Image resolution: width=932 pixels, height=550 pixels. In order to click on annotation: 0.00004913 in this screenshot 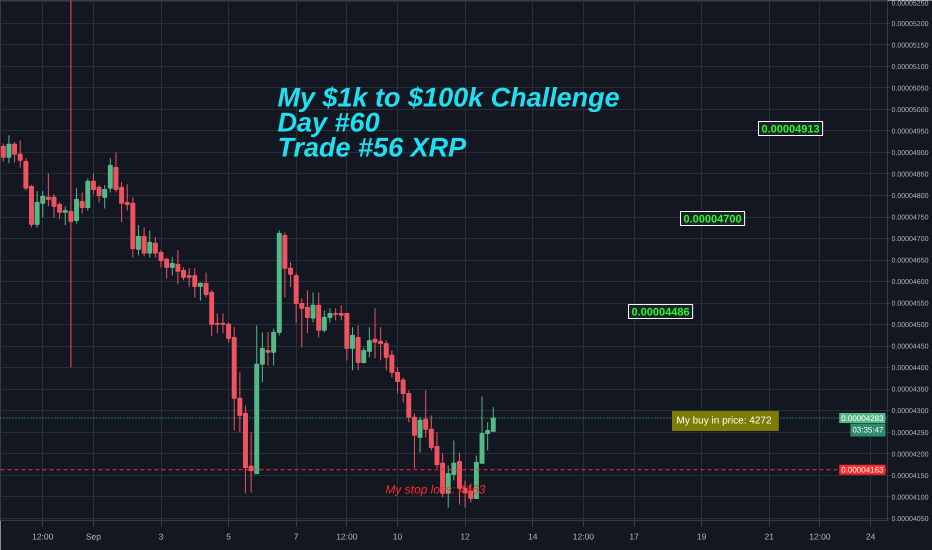, I will do `click(791, 130)`.